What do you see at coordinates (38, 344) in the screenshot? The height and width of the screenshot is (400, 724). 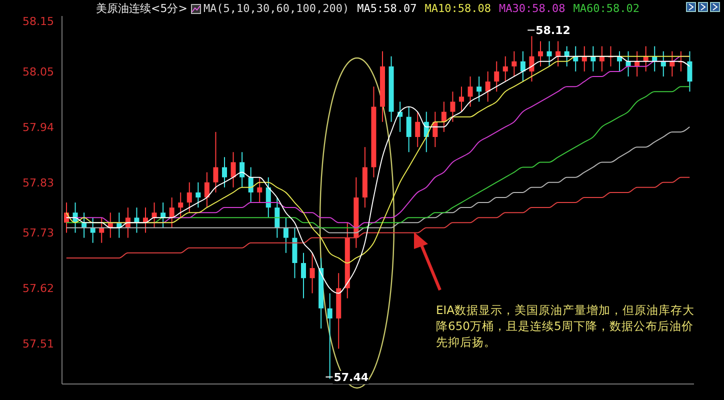 I see `y-tick-label: 57.51` at bounding box center [38, 344].